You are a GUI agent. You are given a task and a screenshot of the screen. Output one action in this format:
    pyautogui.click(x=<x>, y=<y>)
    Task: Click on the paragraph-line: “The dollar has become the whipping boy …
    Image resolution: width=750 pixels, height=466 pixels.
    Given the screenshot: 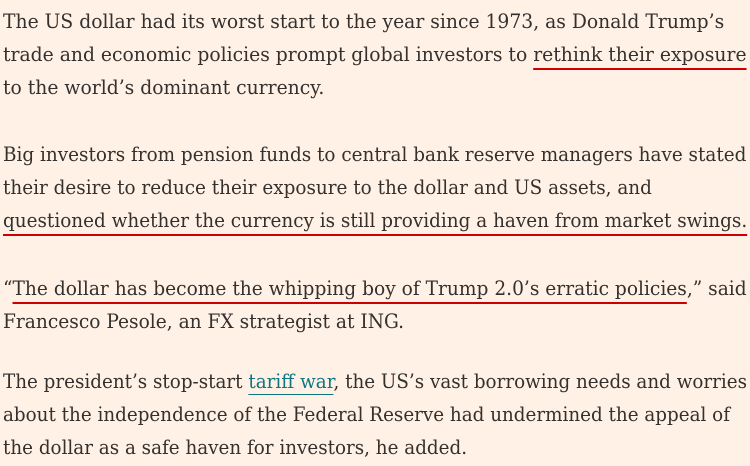 What is the action you would take?
    pyautogui.click(x=375, y=288)
    